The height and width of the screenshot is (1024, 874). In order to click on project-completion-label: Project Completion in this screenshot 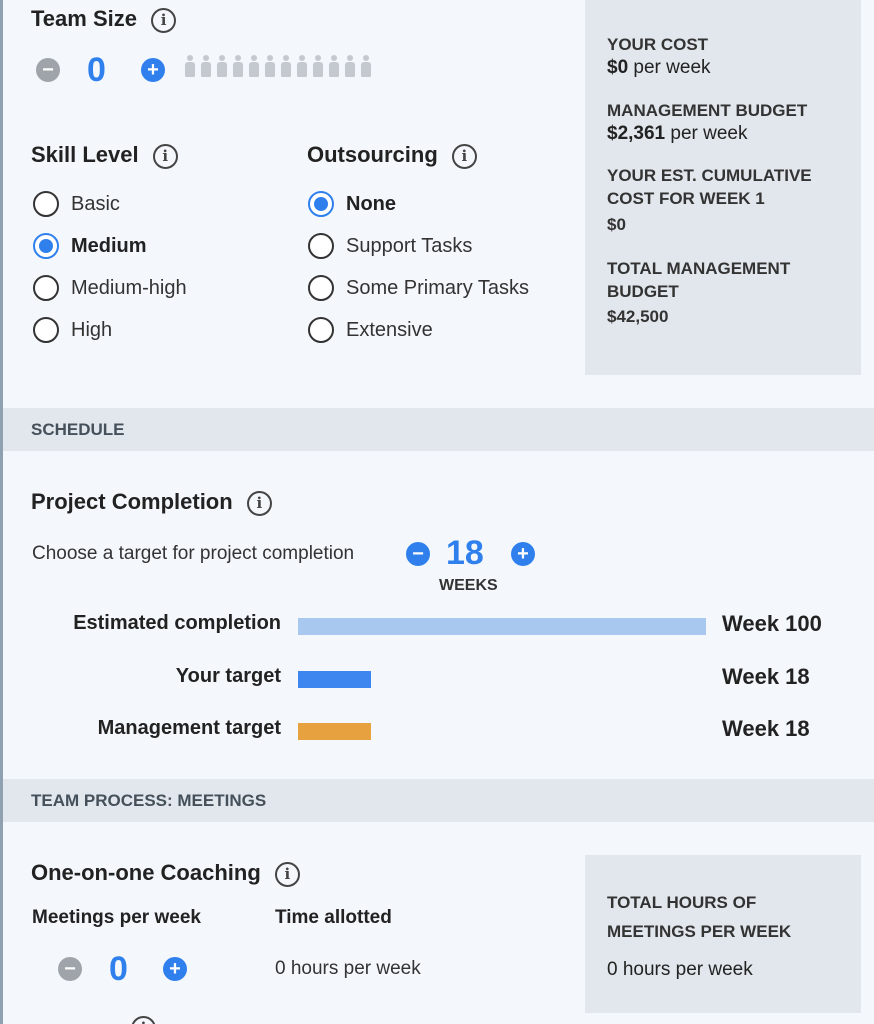, I will do `click(132, 501)`.